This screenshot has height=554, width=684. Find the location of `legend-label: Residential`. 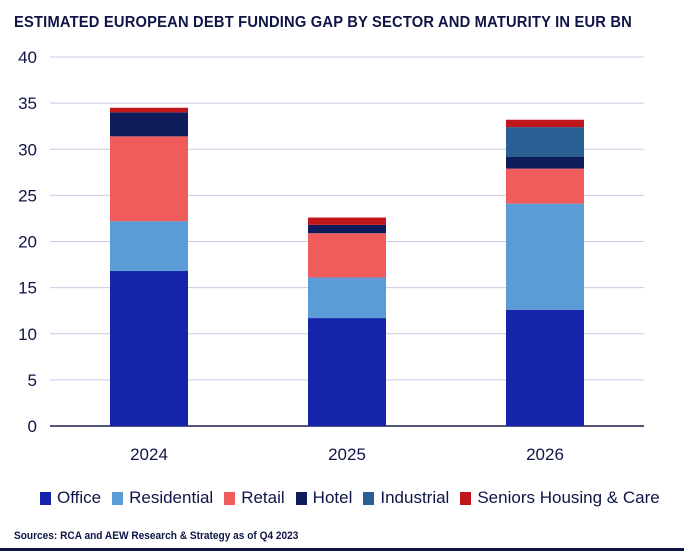

legend-label: Residential is located at coordinates (171, 497).